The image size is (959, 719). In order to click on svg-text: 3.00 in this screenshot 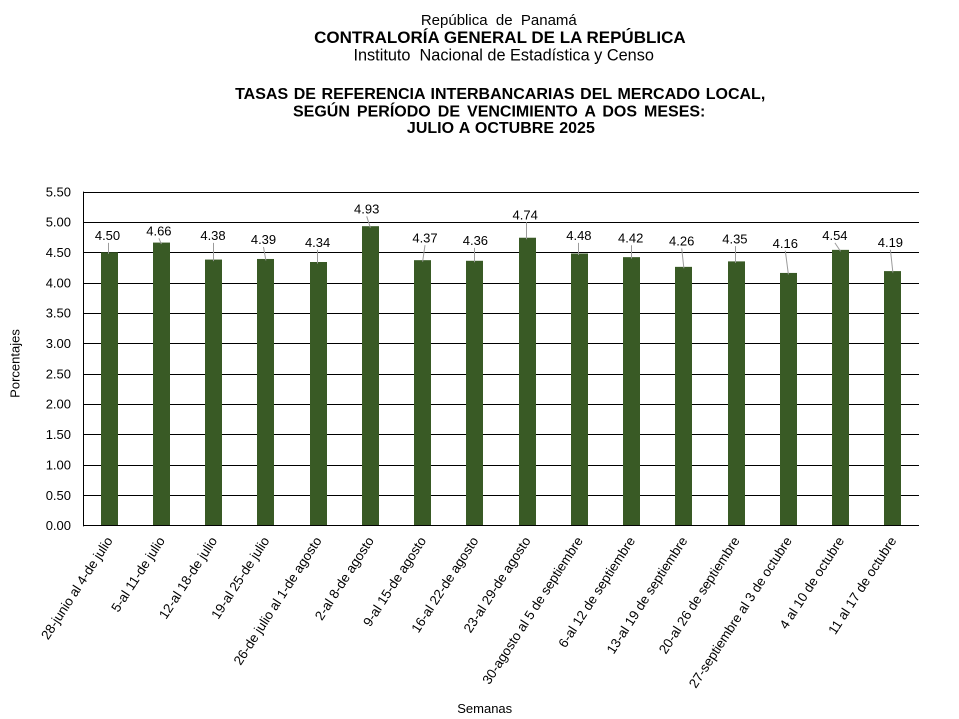, I will do `click(58, 343)`.